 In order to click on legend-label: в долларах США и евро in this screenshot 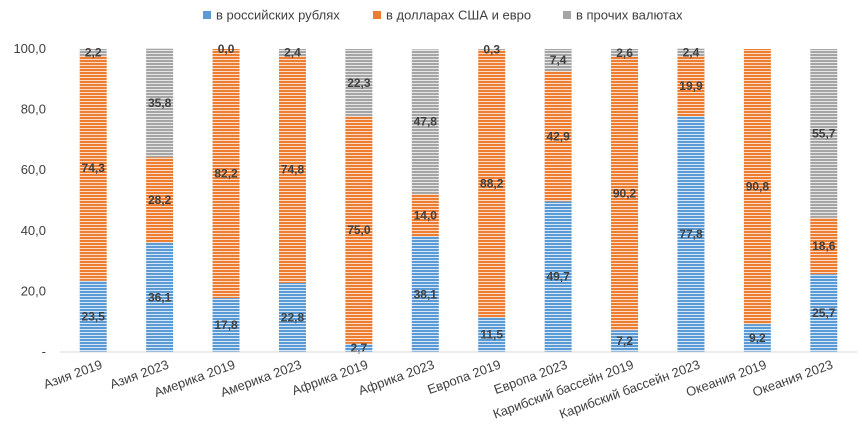, I will do `click(458, 15)`.